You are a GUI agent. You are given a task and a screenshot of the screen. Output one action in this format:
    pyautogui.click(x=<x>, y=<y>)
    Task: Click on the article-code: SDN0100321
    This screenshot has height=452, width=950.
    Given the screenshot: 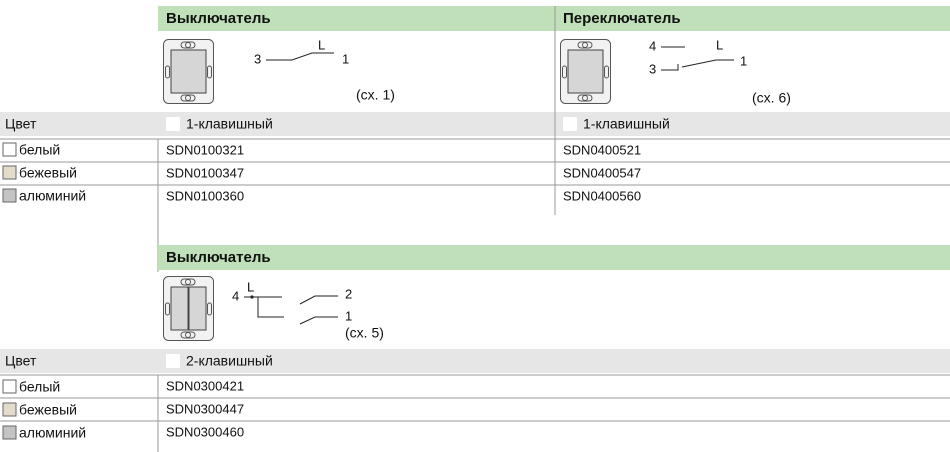 What is the action you would take?
    pyautogui.click(x=205, y=149)
    